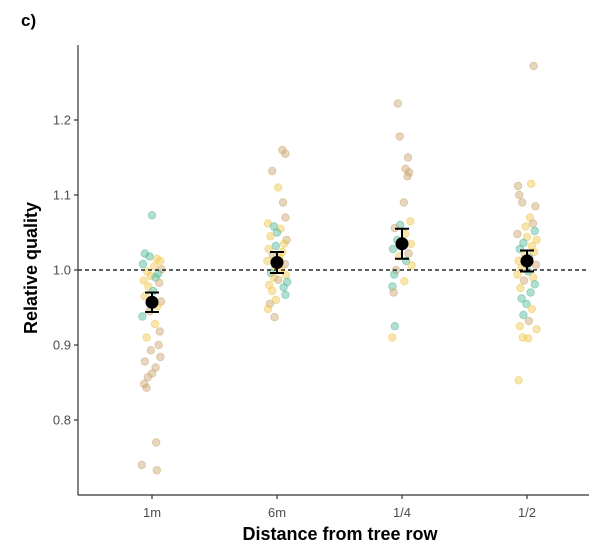  What do you see at coordinates (62, 270) in the screenshot?
I see `y-tick-label: 1.0` at bounding box center [62, 270].